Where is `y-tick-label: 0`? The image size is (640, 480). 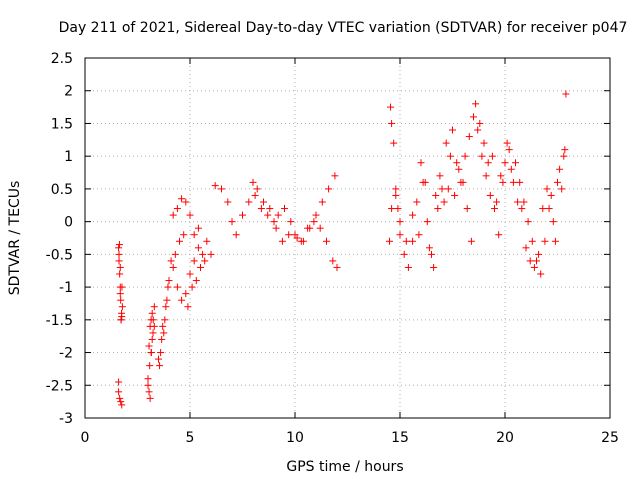 y-tick-label: 0 is located at coordinates (68, 223).